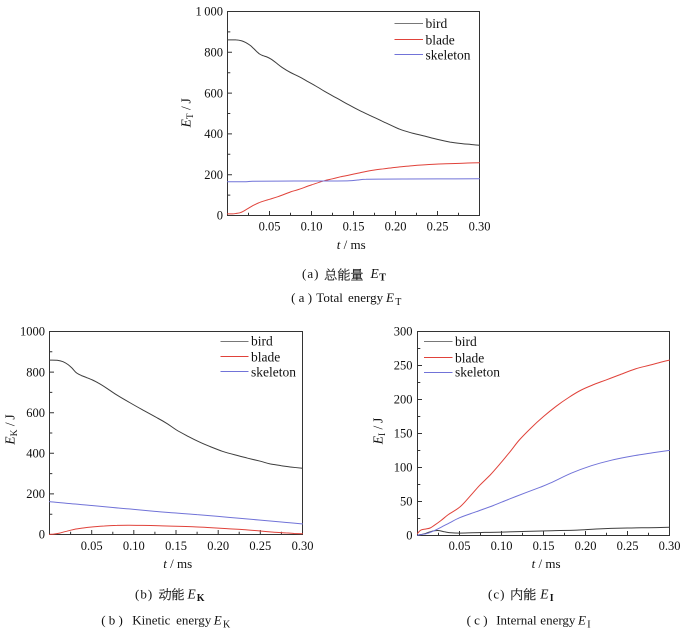  Describe the element at coordinates (496, 593) in the screenshot. I see `svg-text: (c)` at that location.